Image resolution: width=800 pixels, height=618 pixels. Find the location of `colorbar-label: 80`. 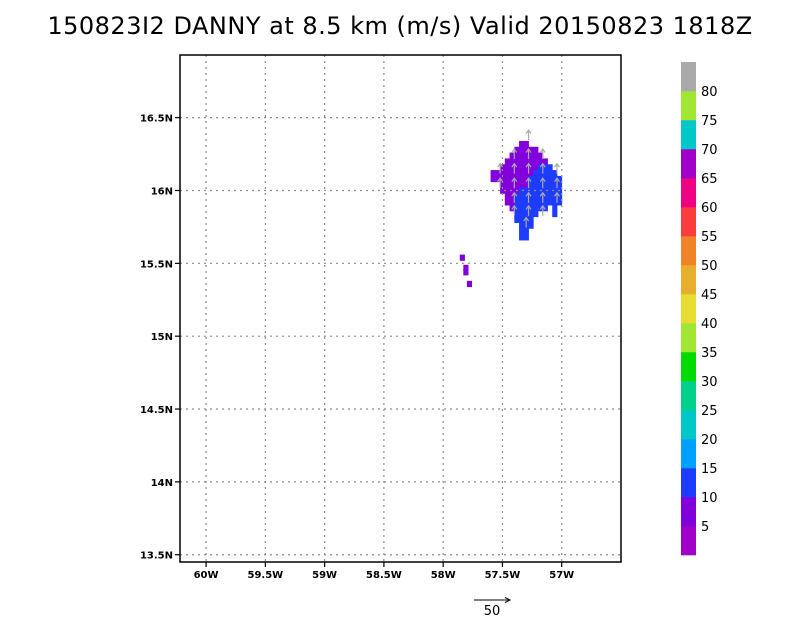

colorbar-label: 80 is located at coordinates (709, 92).